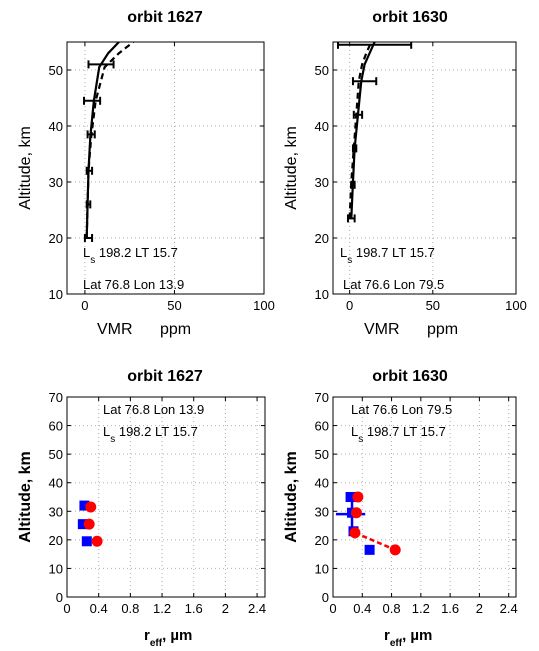 The image size is (539, 651). I want to click on annotation-ls: Ls 198.7 LT 15.7, so click(387, 255).